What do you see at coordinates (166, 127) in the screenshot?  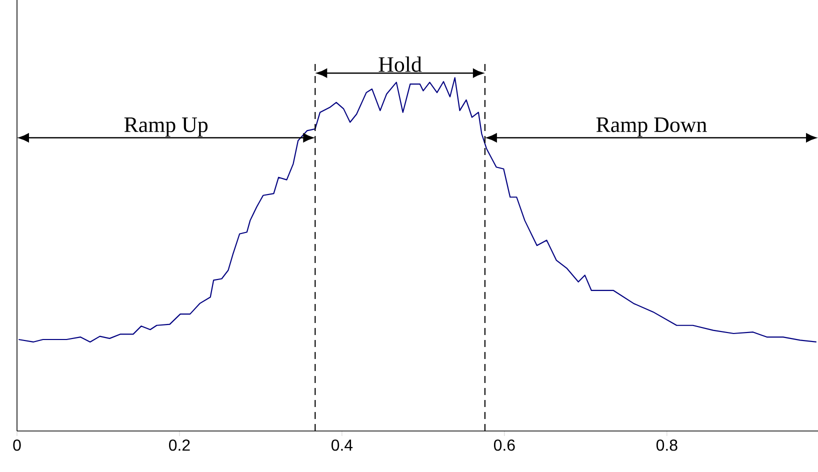 I see `annotation: Ramp Up` at bounding box center [166, 127].